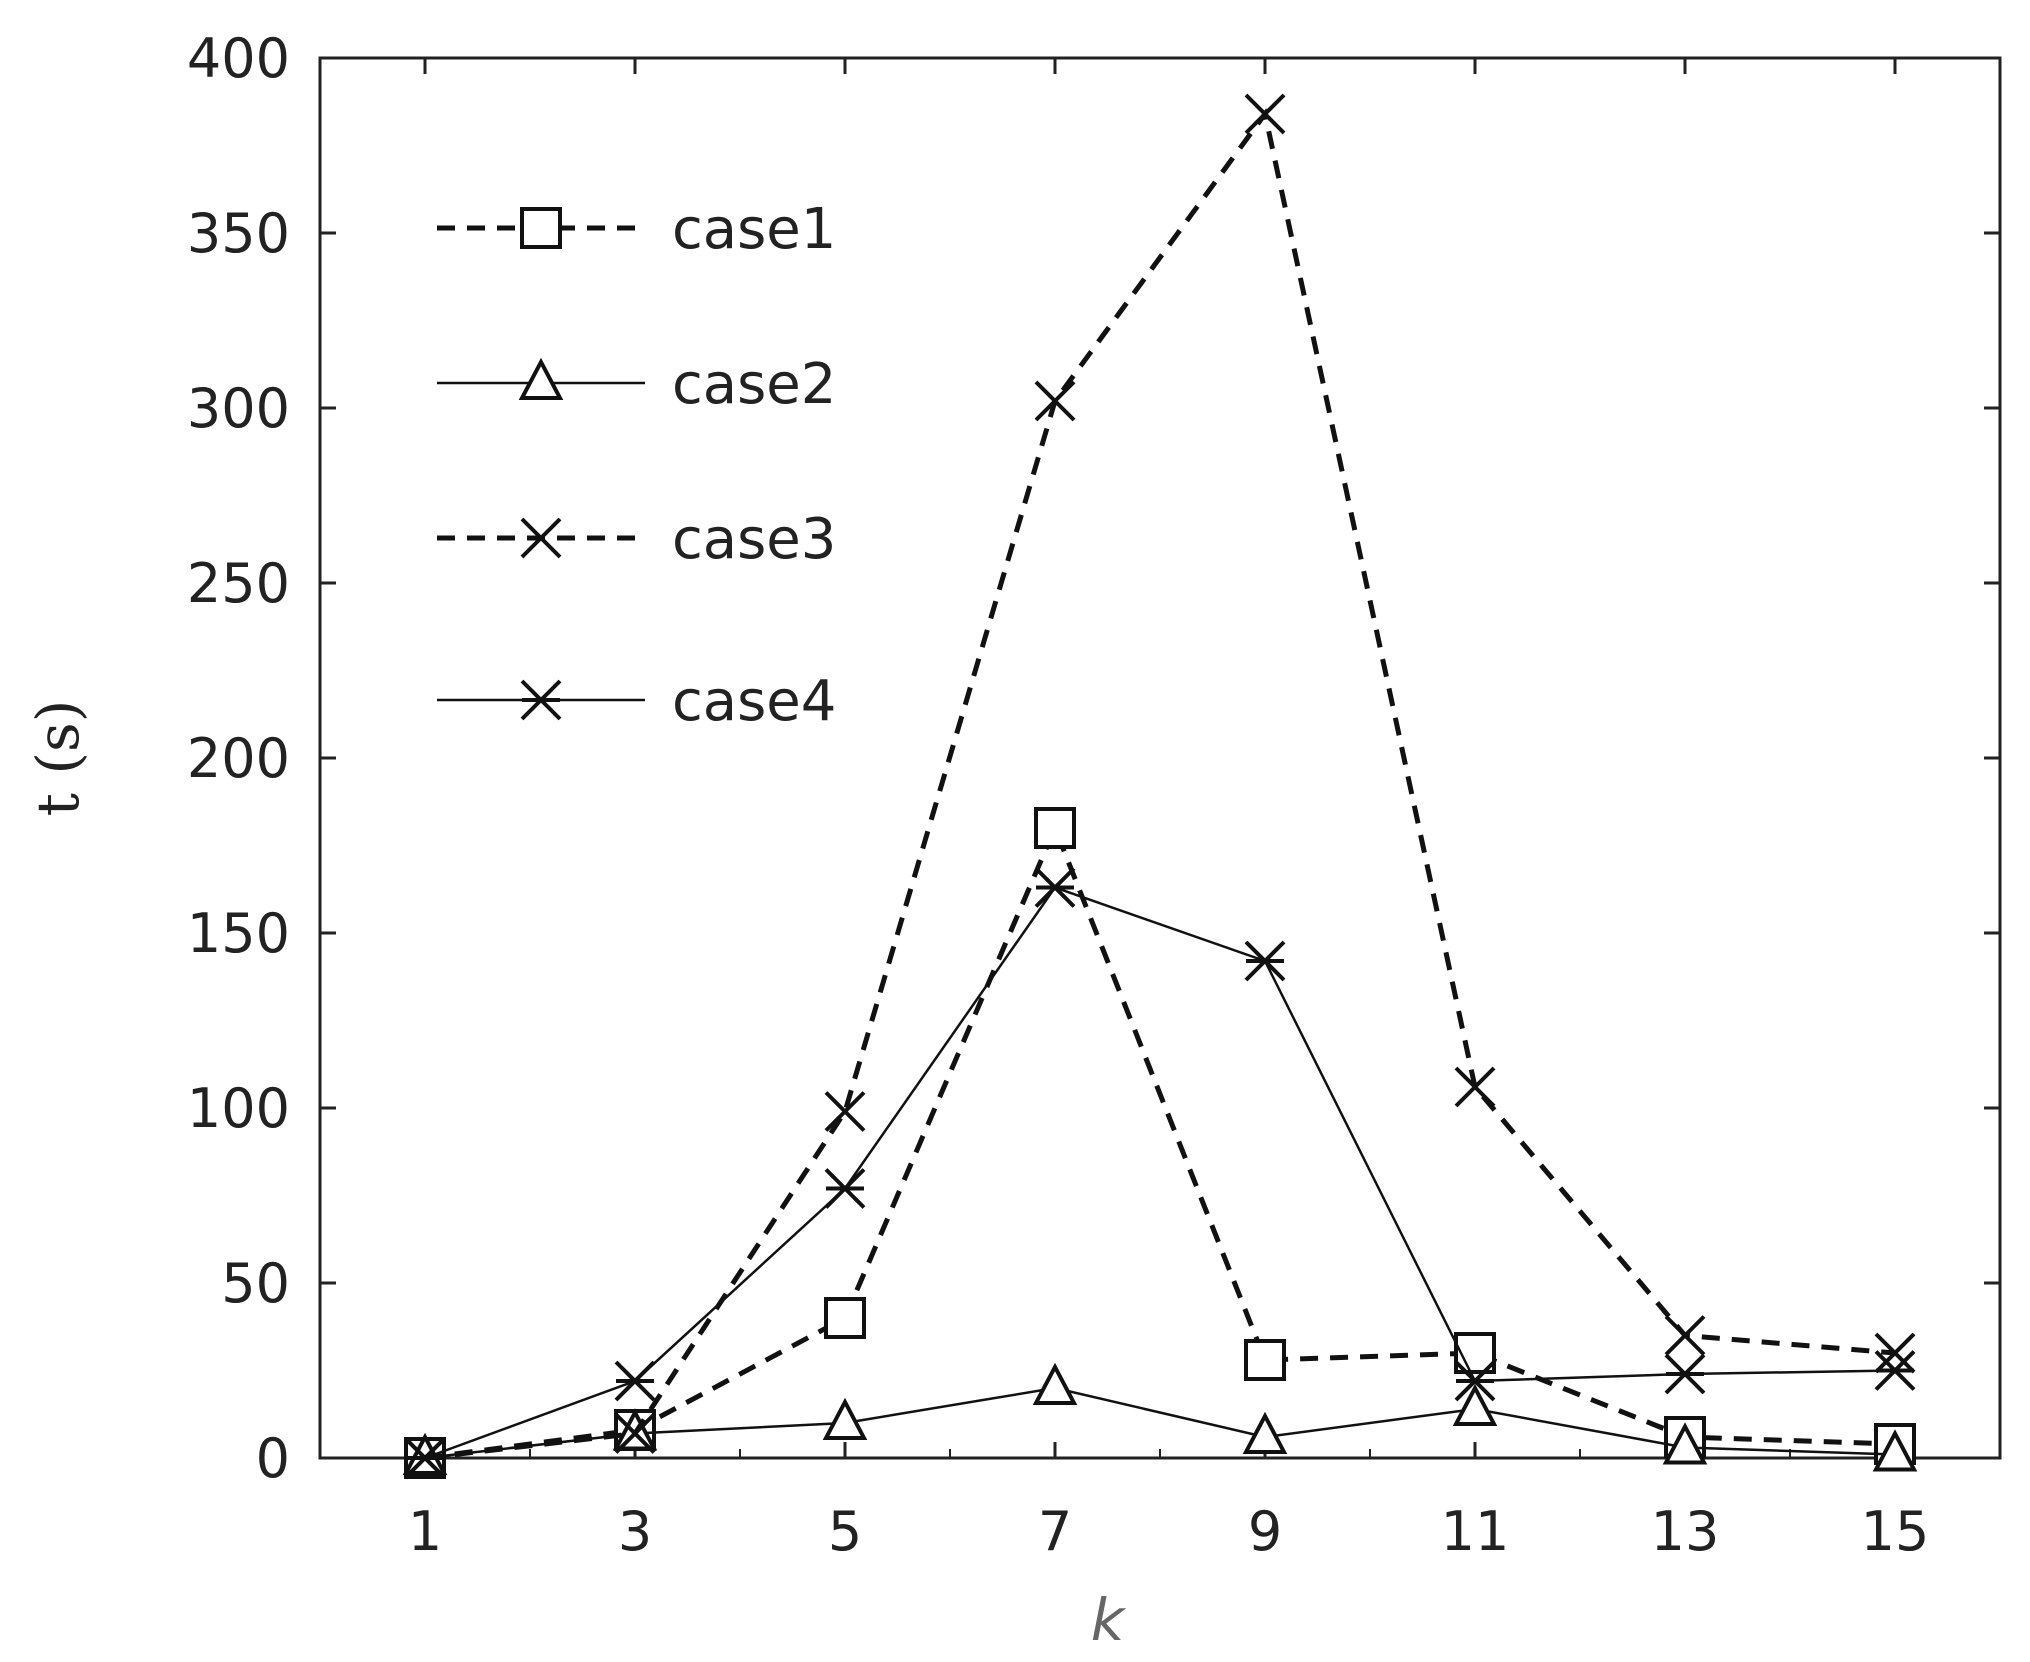 This screenshot has height=1662, width=2030. What do you see at coordinates (754, 384) in the screenshot?
I see `legend-label-case2: case2` at bounding box center [754, 384].